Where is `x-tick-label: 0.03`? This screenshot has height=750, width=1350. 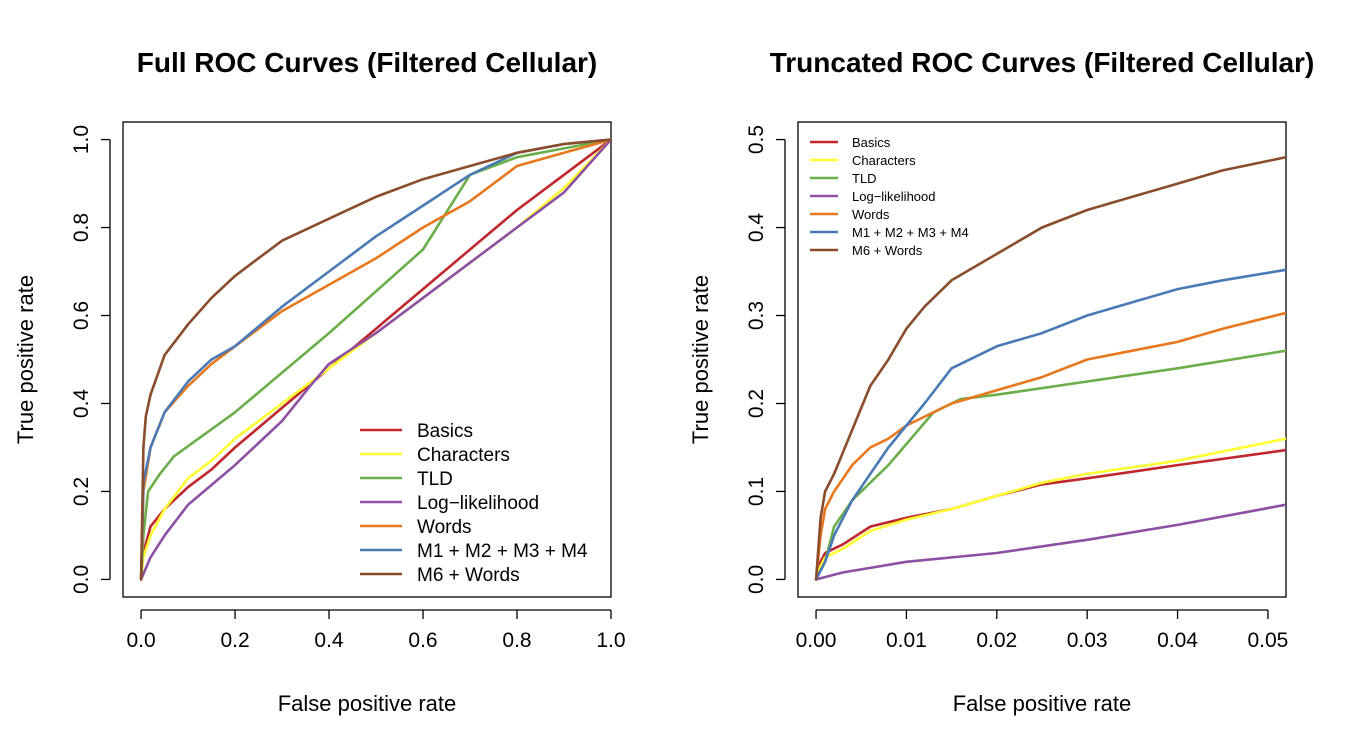 x-tick-label: 0.03 is located at coordinates (1087, 640).